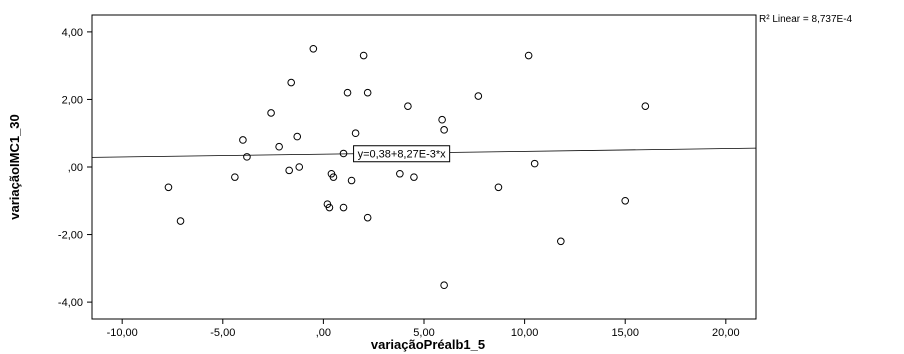 The width and height of the screenshot is (904, 354). I want to click on x-tick-label: 5,00, so click(423, 333).